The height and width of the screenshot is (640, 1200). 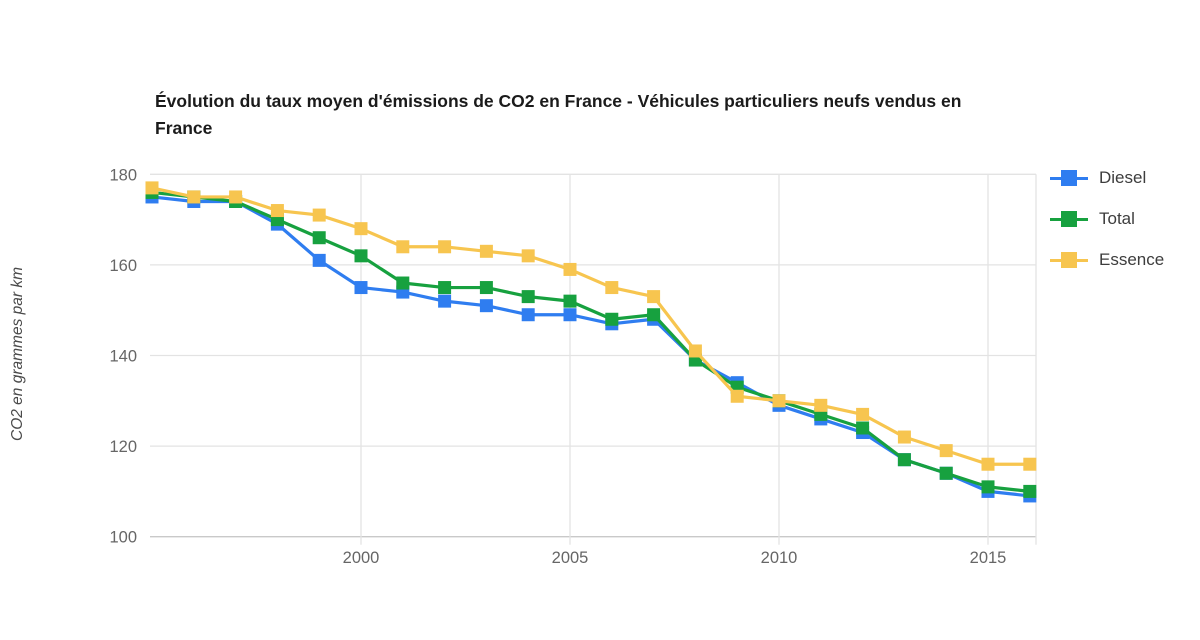 I want to click on legend-item-diesel: Diesel, so click(x=1107, y=178).